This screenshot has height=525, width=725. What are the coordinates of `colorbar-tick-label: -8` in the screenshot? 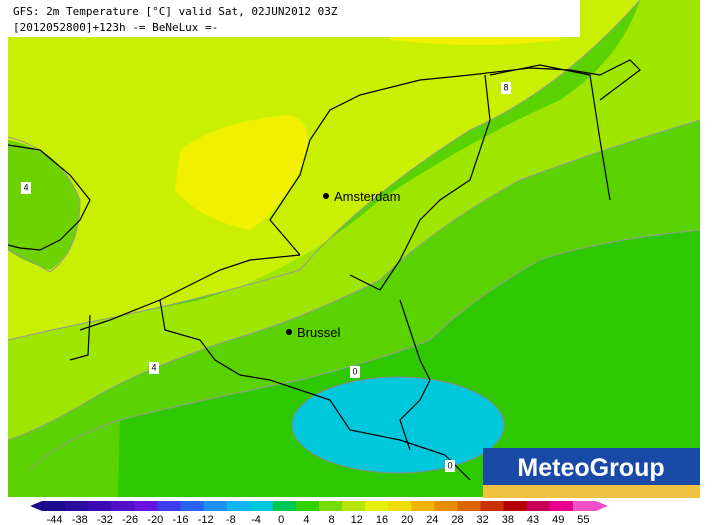 It's located at (231, 519).